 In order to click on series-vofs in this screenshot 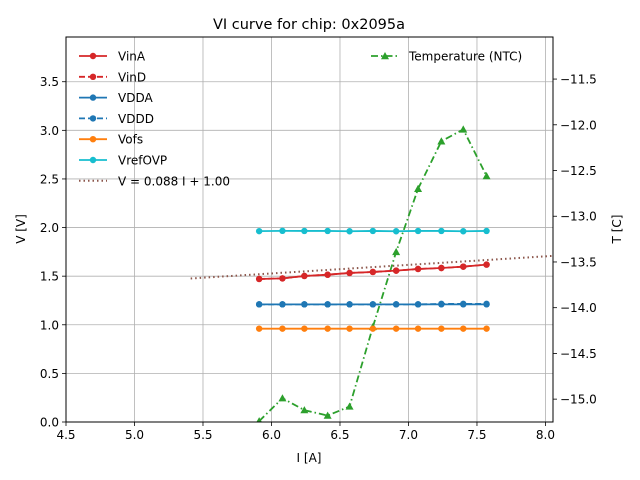, I will do `click(372, 328)`.